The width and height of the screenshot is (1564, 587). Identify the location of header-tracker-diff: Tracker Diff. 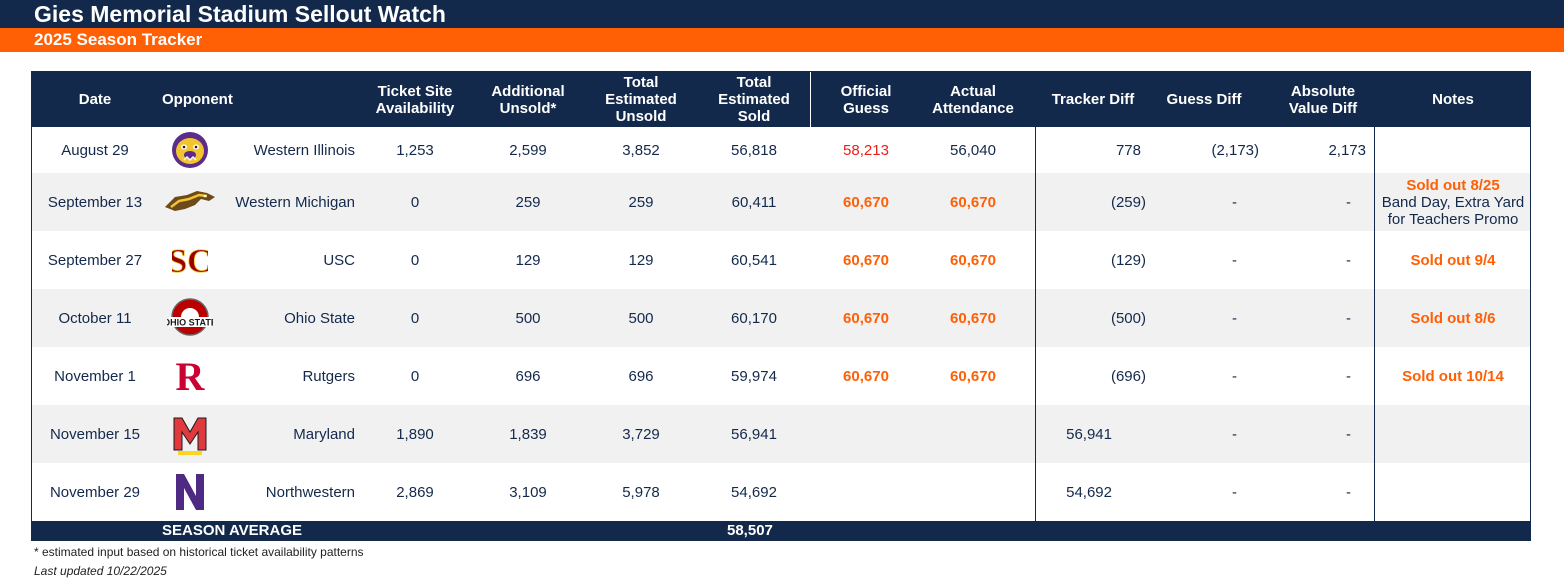
(1093, 99).